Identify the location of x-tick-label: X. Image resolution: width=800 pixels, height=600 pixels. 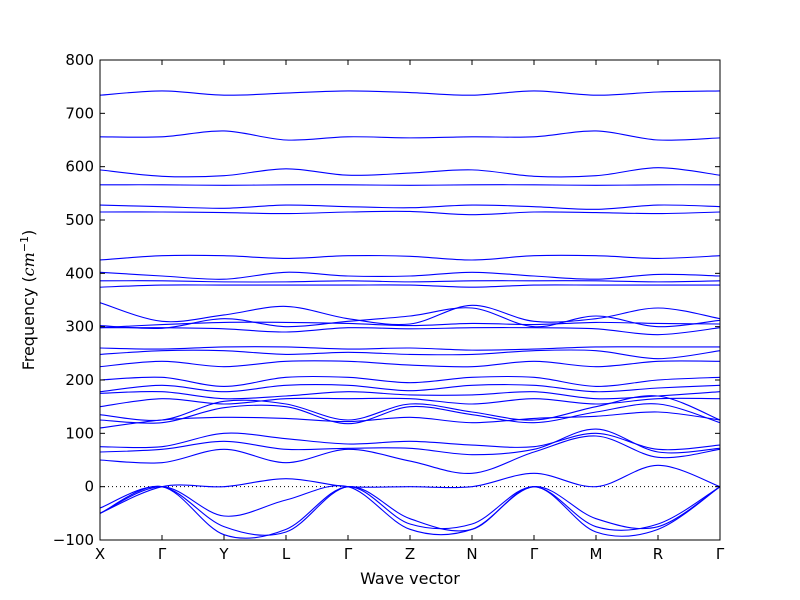
(100, 554).